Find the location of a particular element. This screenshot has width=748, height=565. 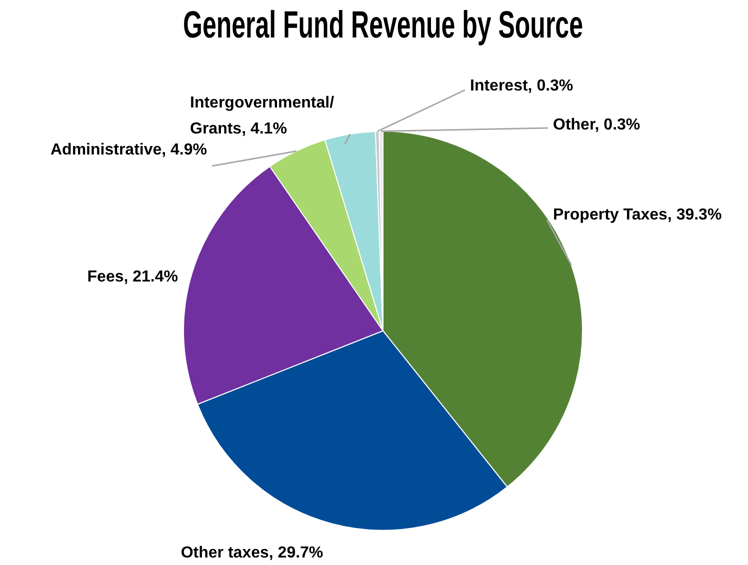

slice-label: Intergovernmental/ Grants, 4.1% is located at coordinates (262, 116).